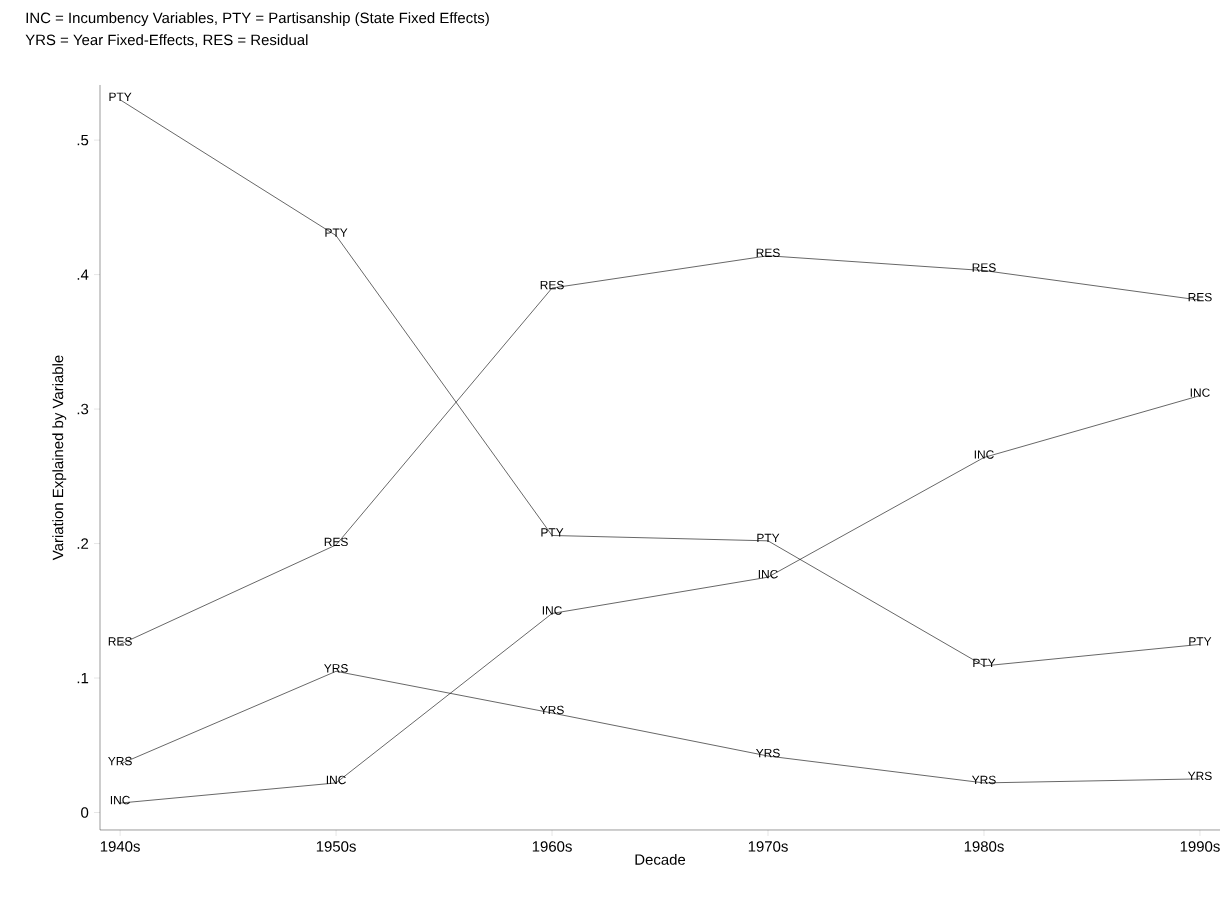  I want to click on y-tick-label: .1, so click(83, 678).